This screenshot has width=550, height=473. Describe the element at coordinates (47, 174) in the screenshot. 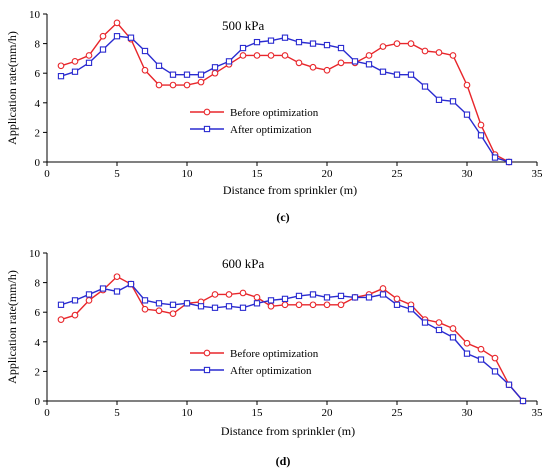

I see `x-tick-label: 0` at that location.